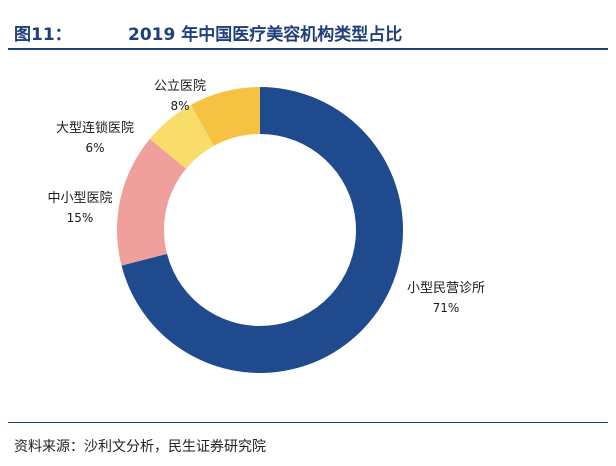 The image size is (616, 466). Describe the element at coordinates (80, 218) in the screenshot. I see `slice-value-2: 15%` at that location.